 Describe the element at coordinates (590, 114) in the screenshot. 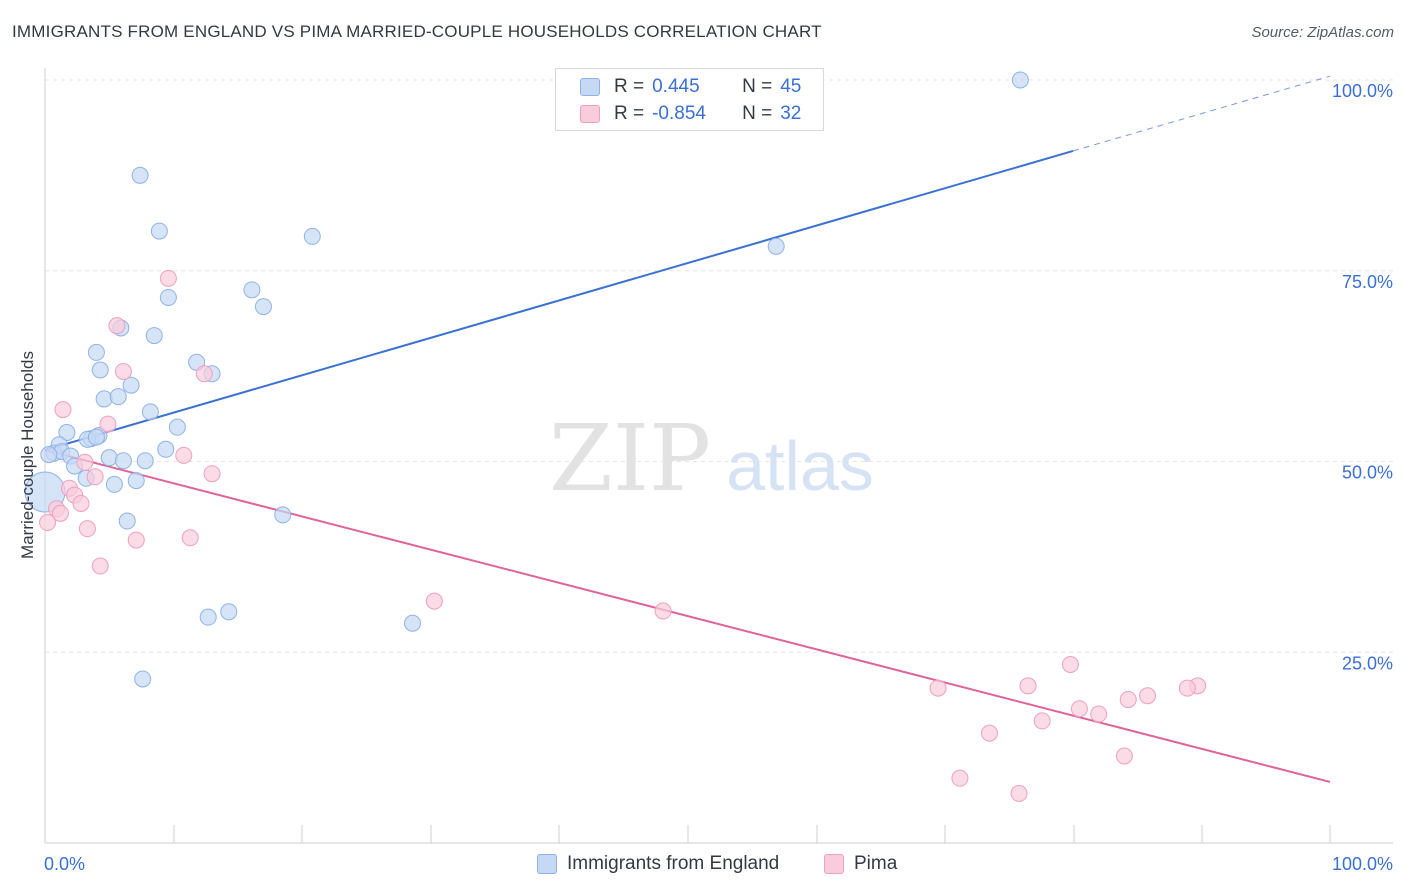

I see `pima-swatch` at that location.